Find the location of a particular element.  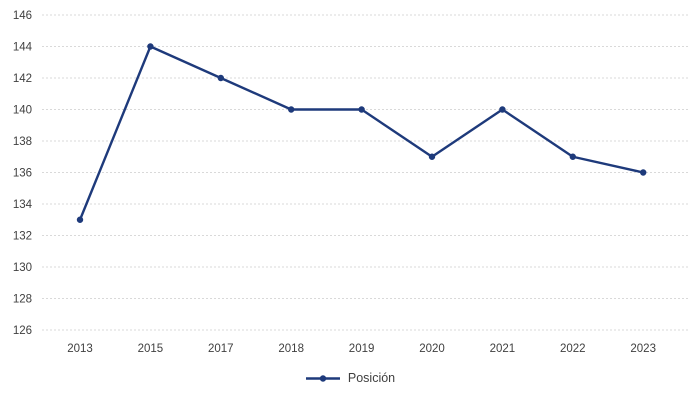

data-point-2015 is located at coordinates (150, 46).